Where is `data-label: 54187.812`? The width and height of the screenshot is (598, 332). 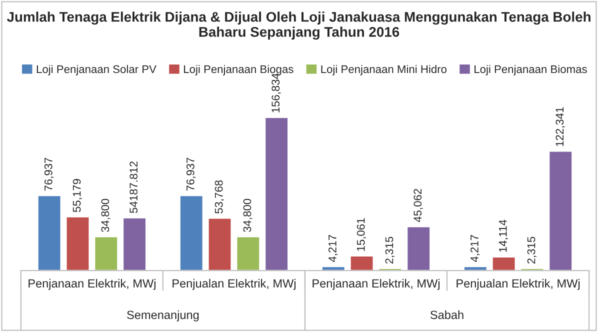
data-label: 54187.812 is located at coordinates (134, 188).